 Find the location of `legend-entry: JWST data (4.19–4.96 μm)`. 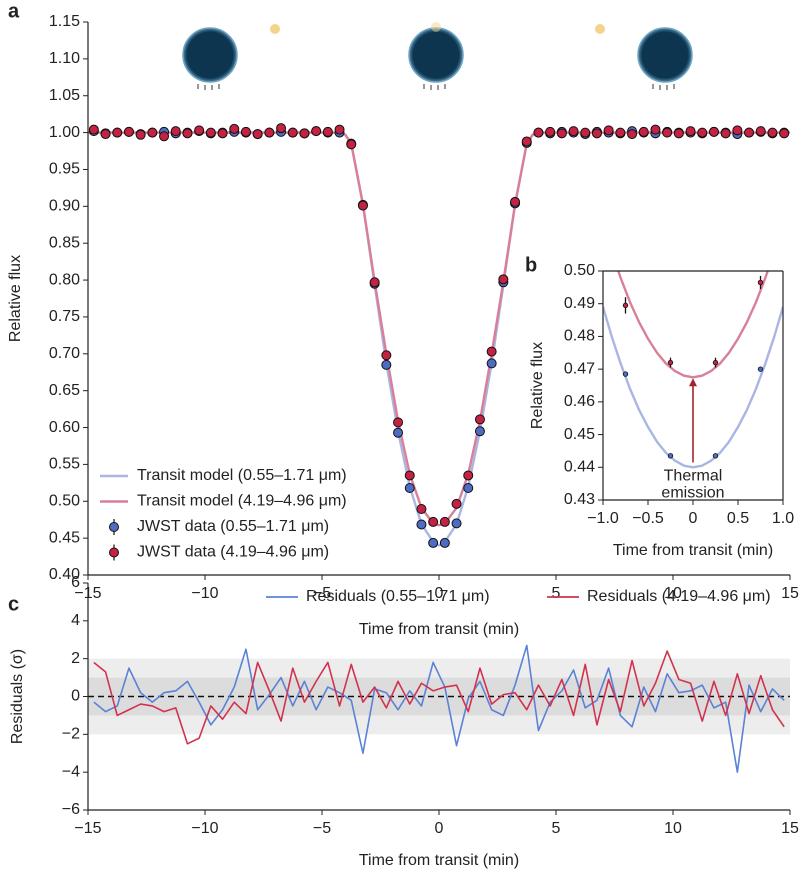

legend-entry: JWST data (4.19–4.96 μm) is located at coordinates (219, 552).